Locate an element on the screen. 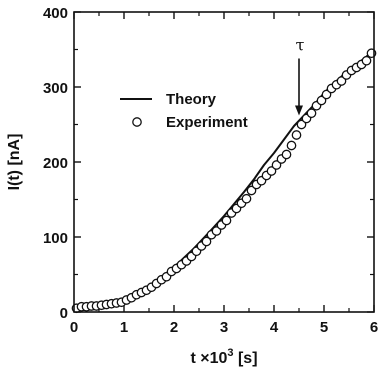  y-axis-title: I(t) [nA] is located at coordinates (14, 162).